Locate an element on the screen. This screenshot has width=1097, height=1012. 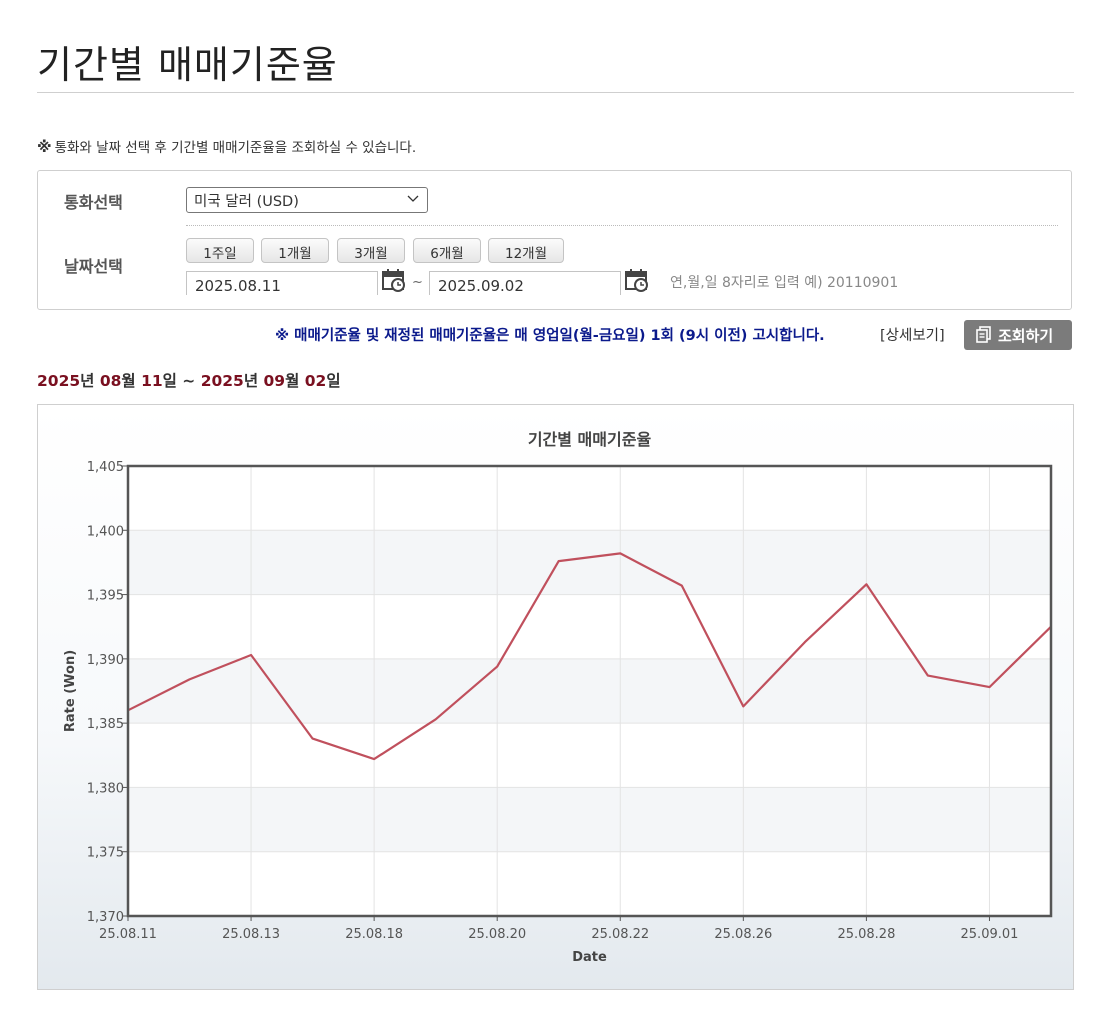
period-button-6month: 6개월 is located at coordinates (447, 250).